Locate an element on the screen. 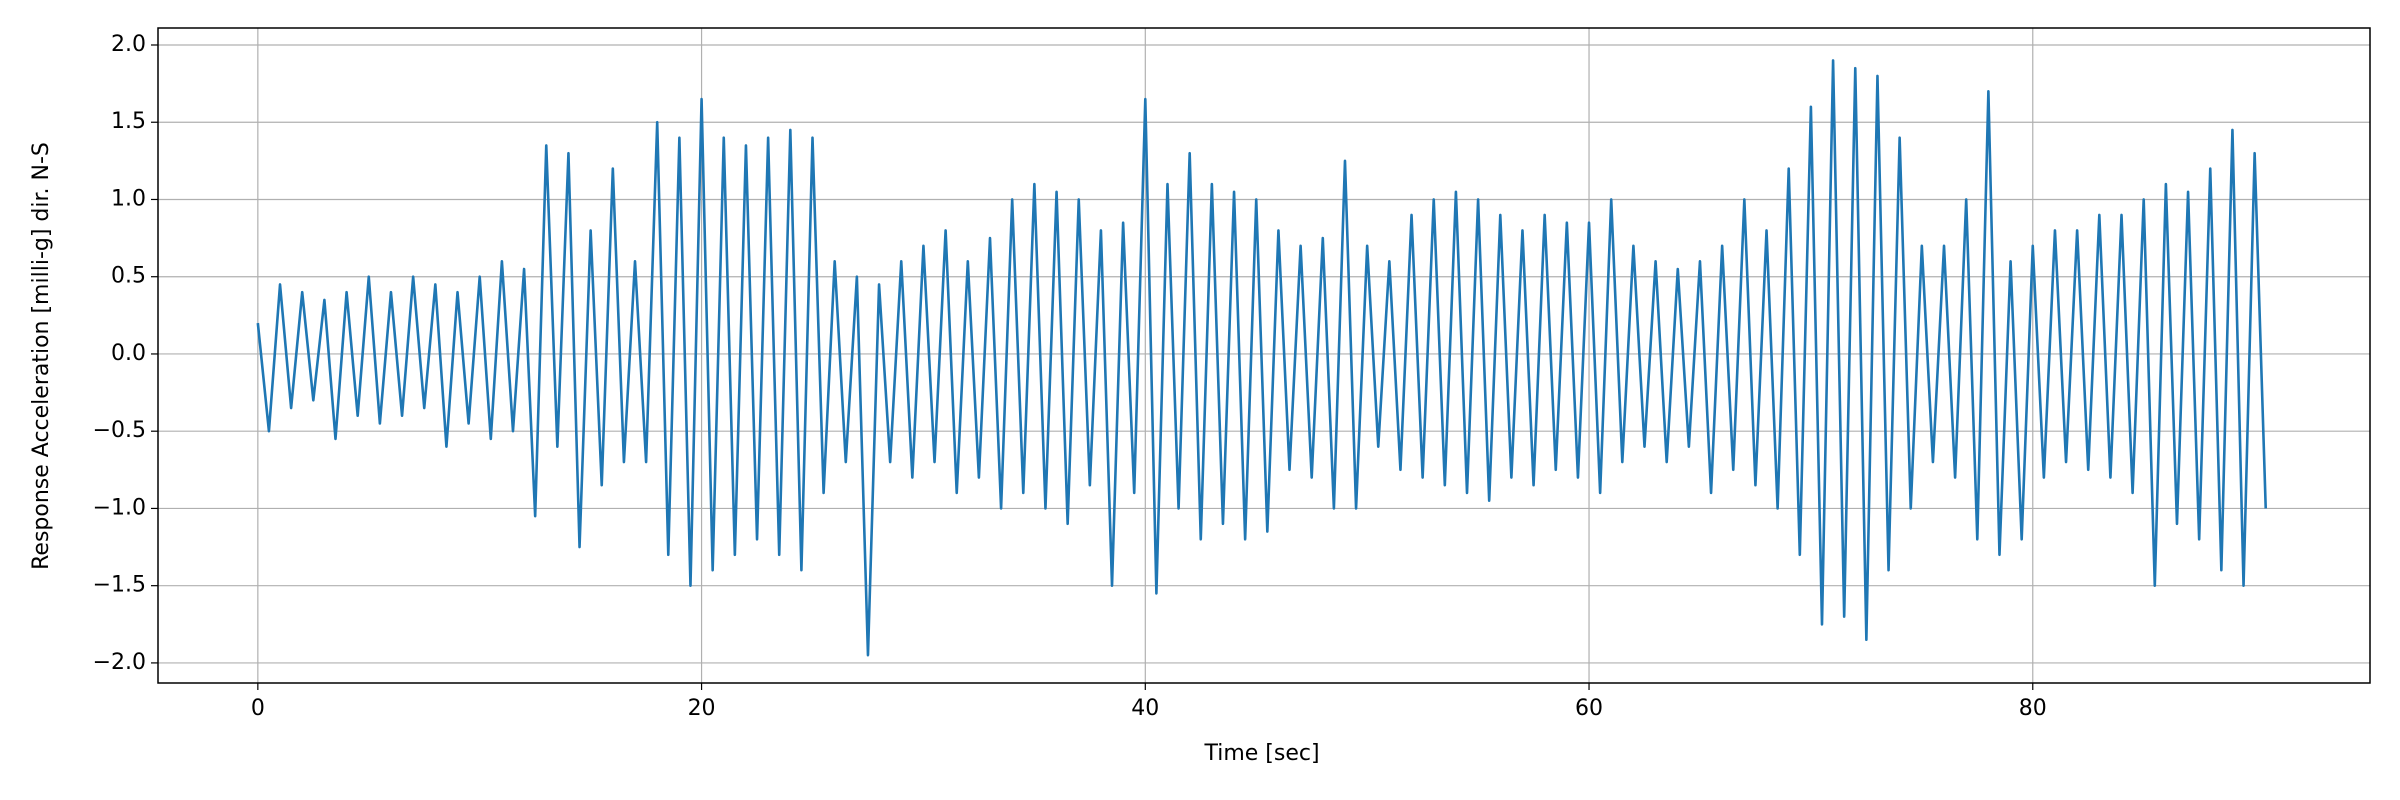 Image resolution: width=2400 pixels, height=800 pixels. y-tick-label: −2.0 is located at coordinates (119, 662).